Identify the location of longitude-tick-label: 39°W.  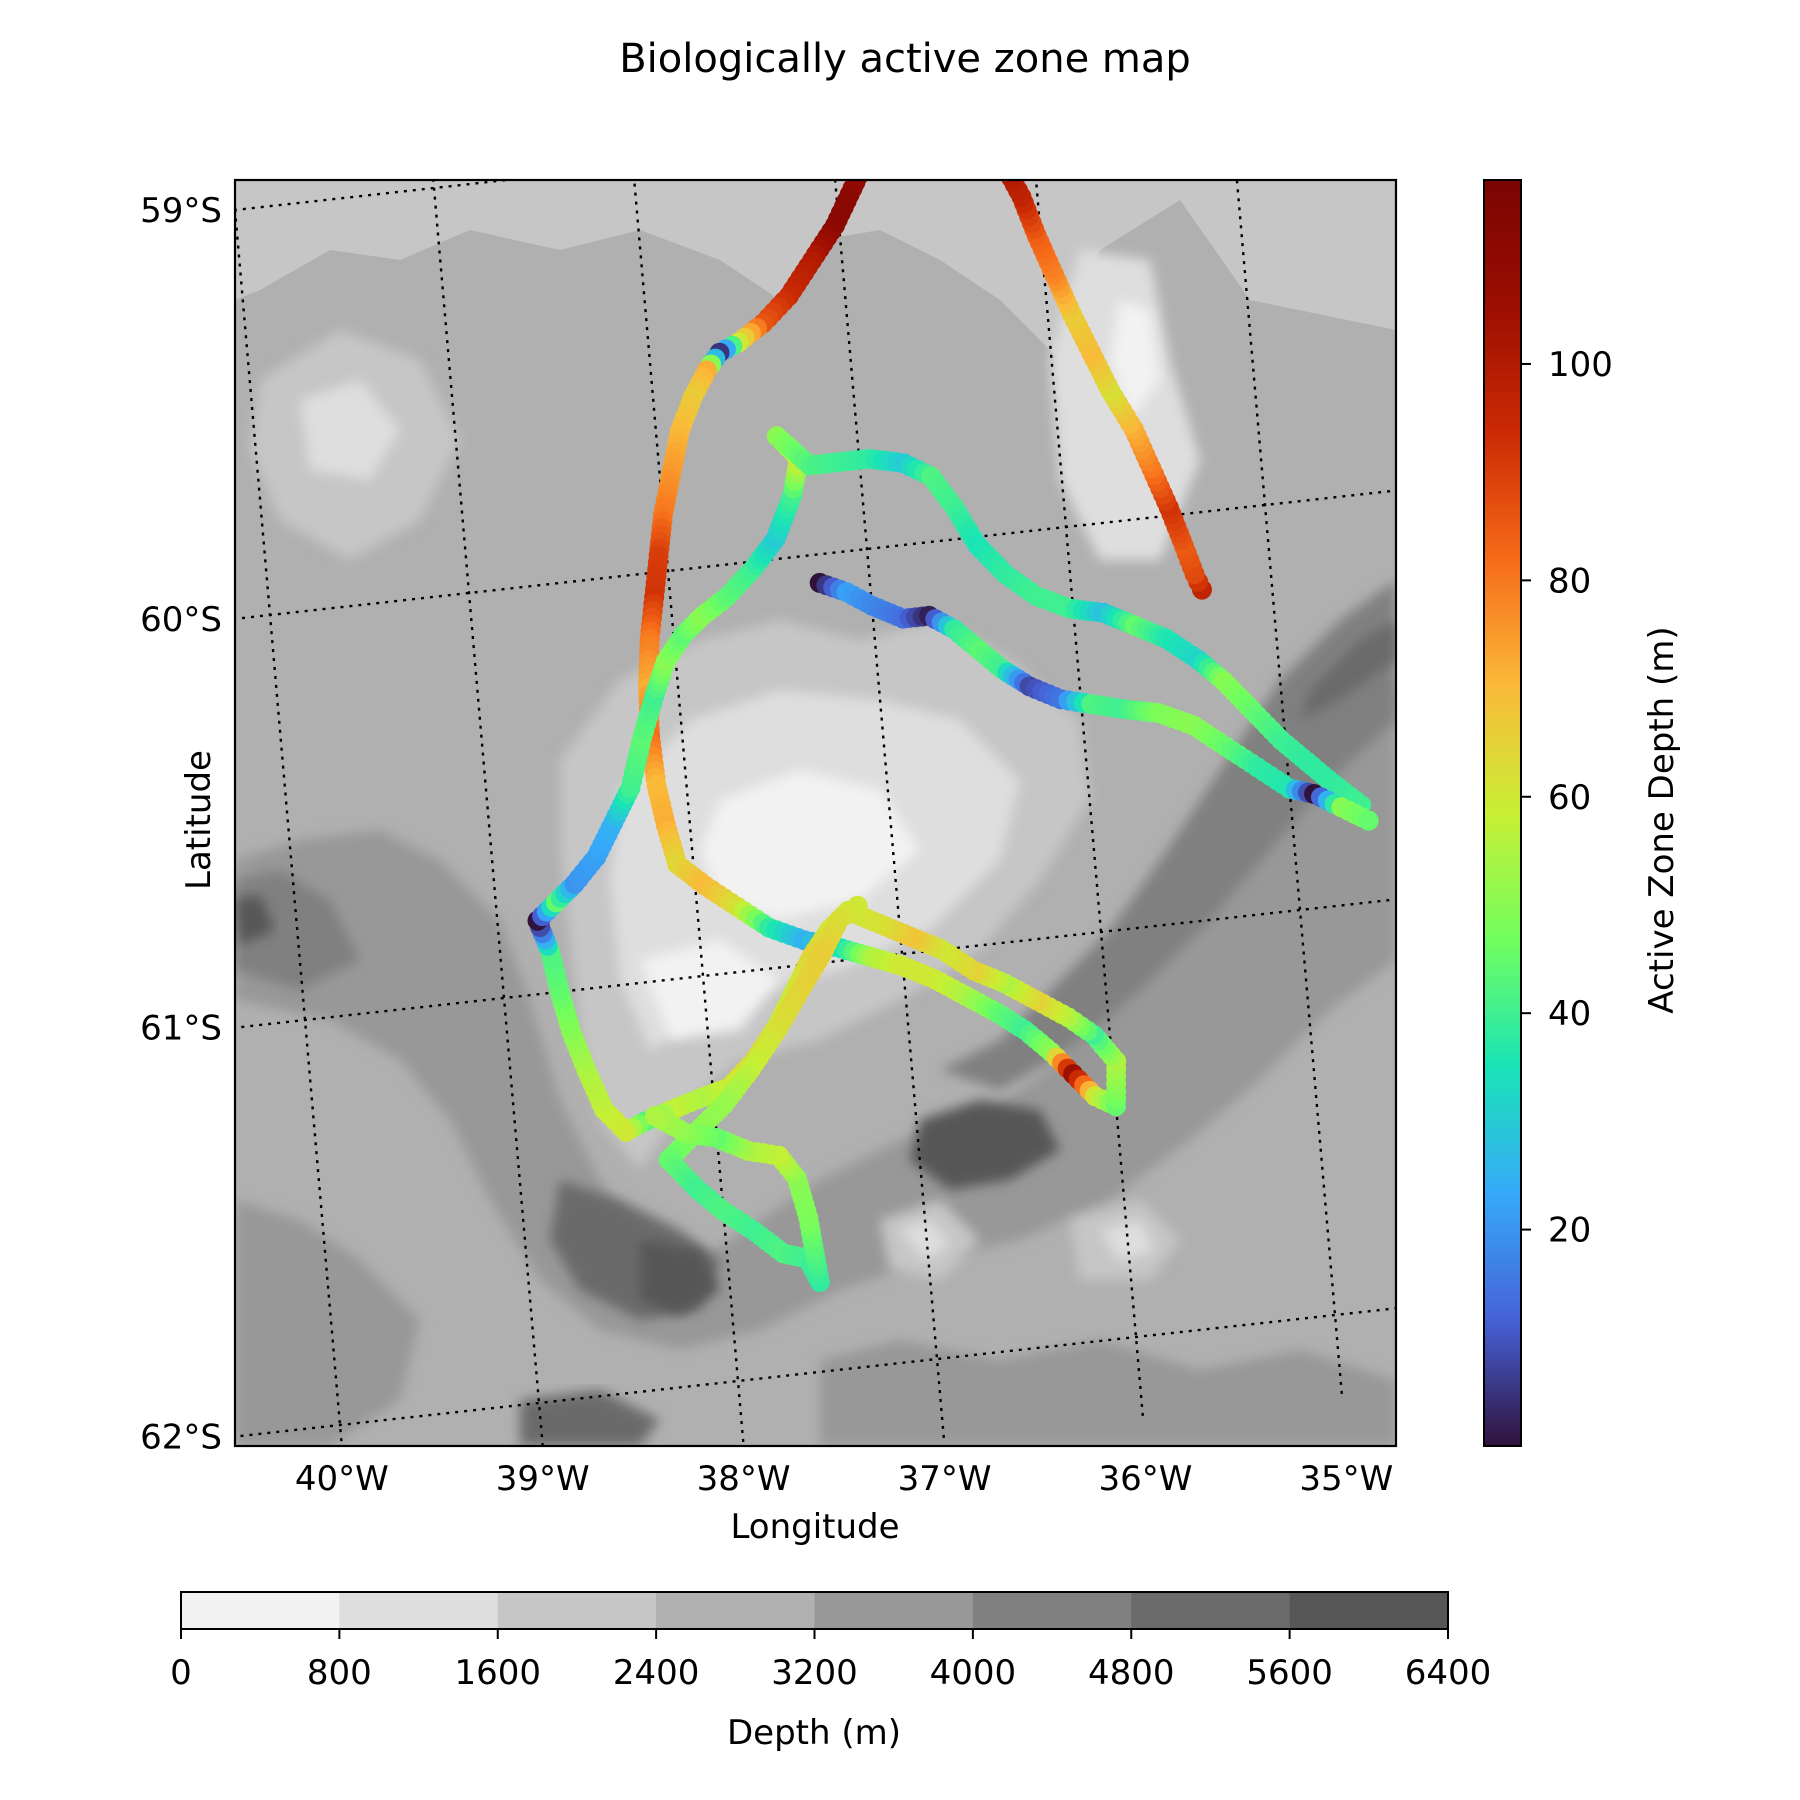
(543, 1479).